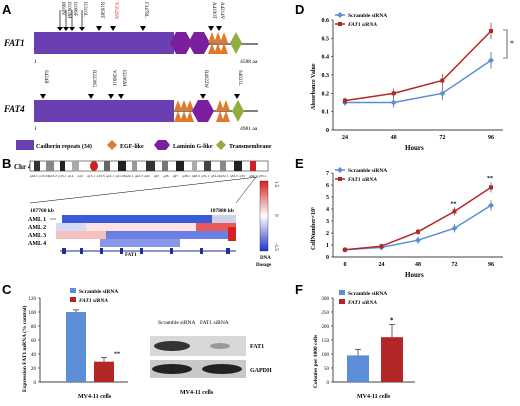 The height and width of the screenshot is (406, 520). Describe the element at coordinates (205, 176) in the screenshot. I see `band-label: q31.1` at that location.